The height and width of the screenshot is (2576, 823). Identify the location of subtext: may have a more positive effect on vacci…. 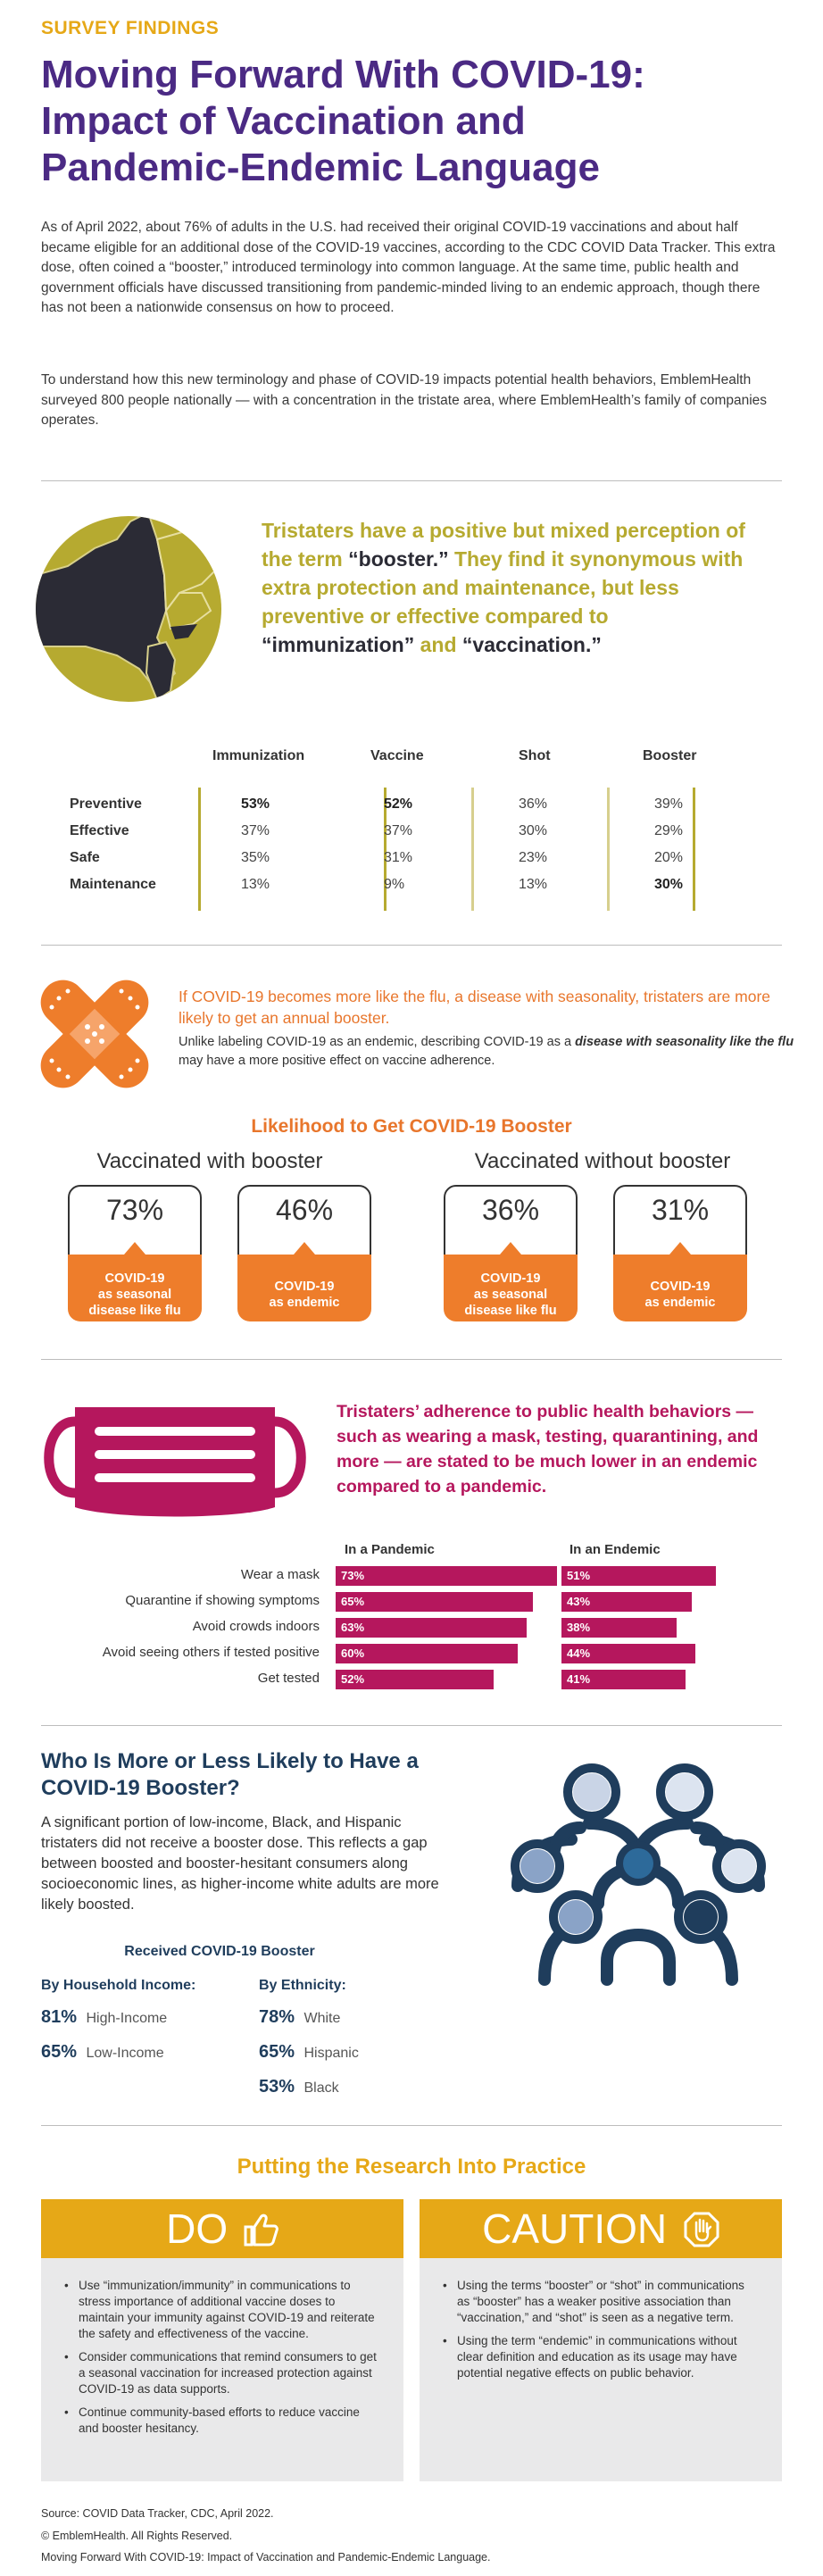
(337, 1061).